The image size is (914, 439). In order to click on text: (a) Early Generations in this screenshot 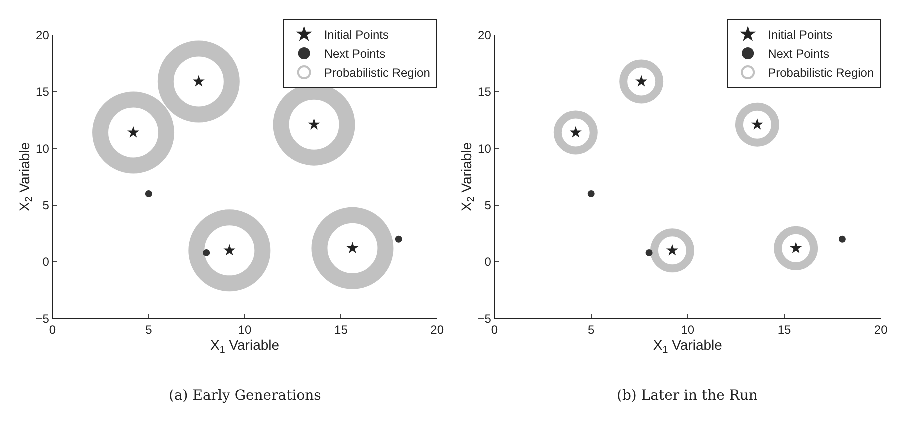, I will do `click(245, 396)`.